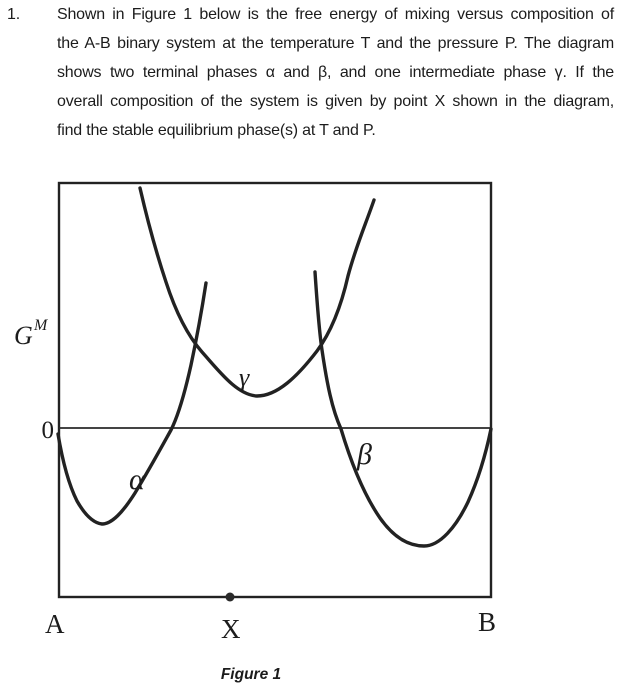  What do you see at coordinates (41, 325) in the screenshot?
I see `y-axis-label-m-superscript: M` at bounding box center [41, 325].